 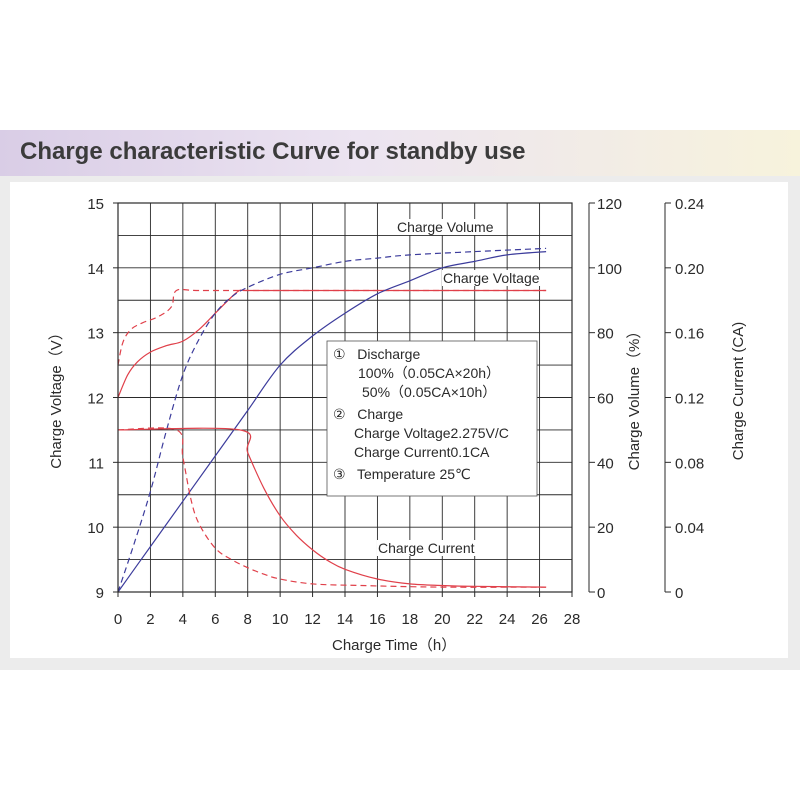 I want to click on current-curve-100pct, so click(x=332, y=507).